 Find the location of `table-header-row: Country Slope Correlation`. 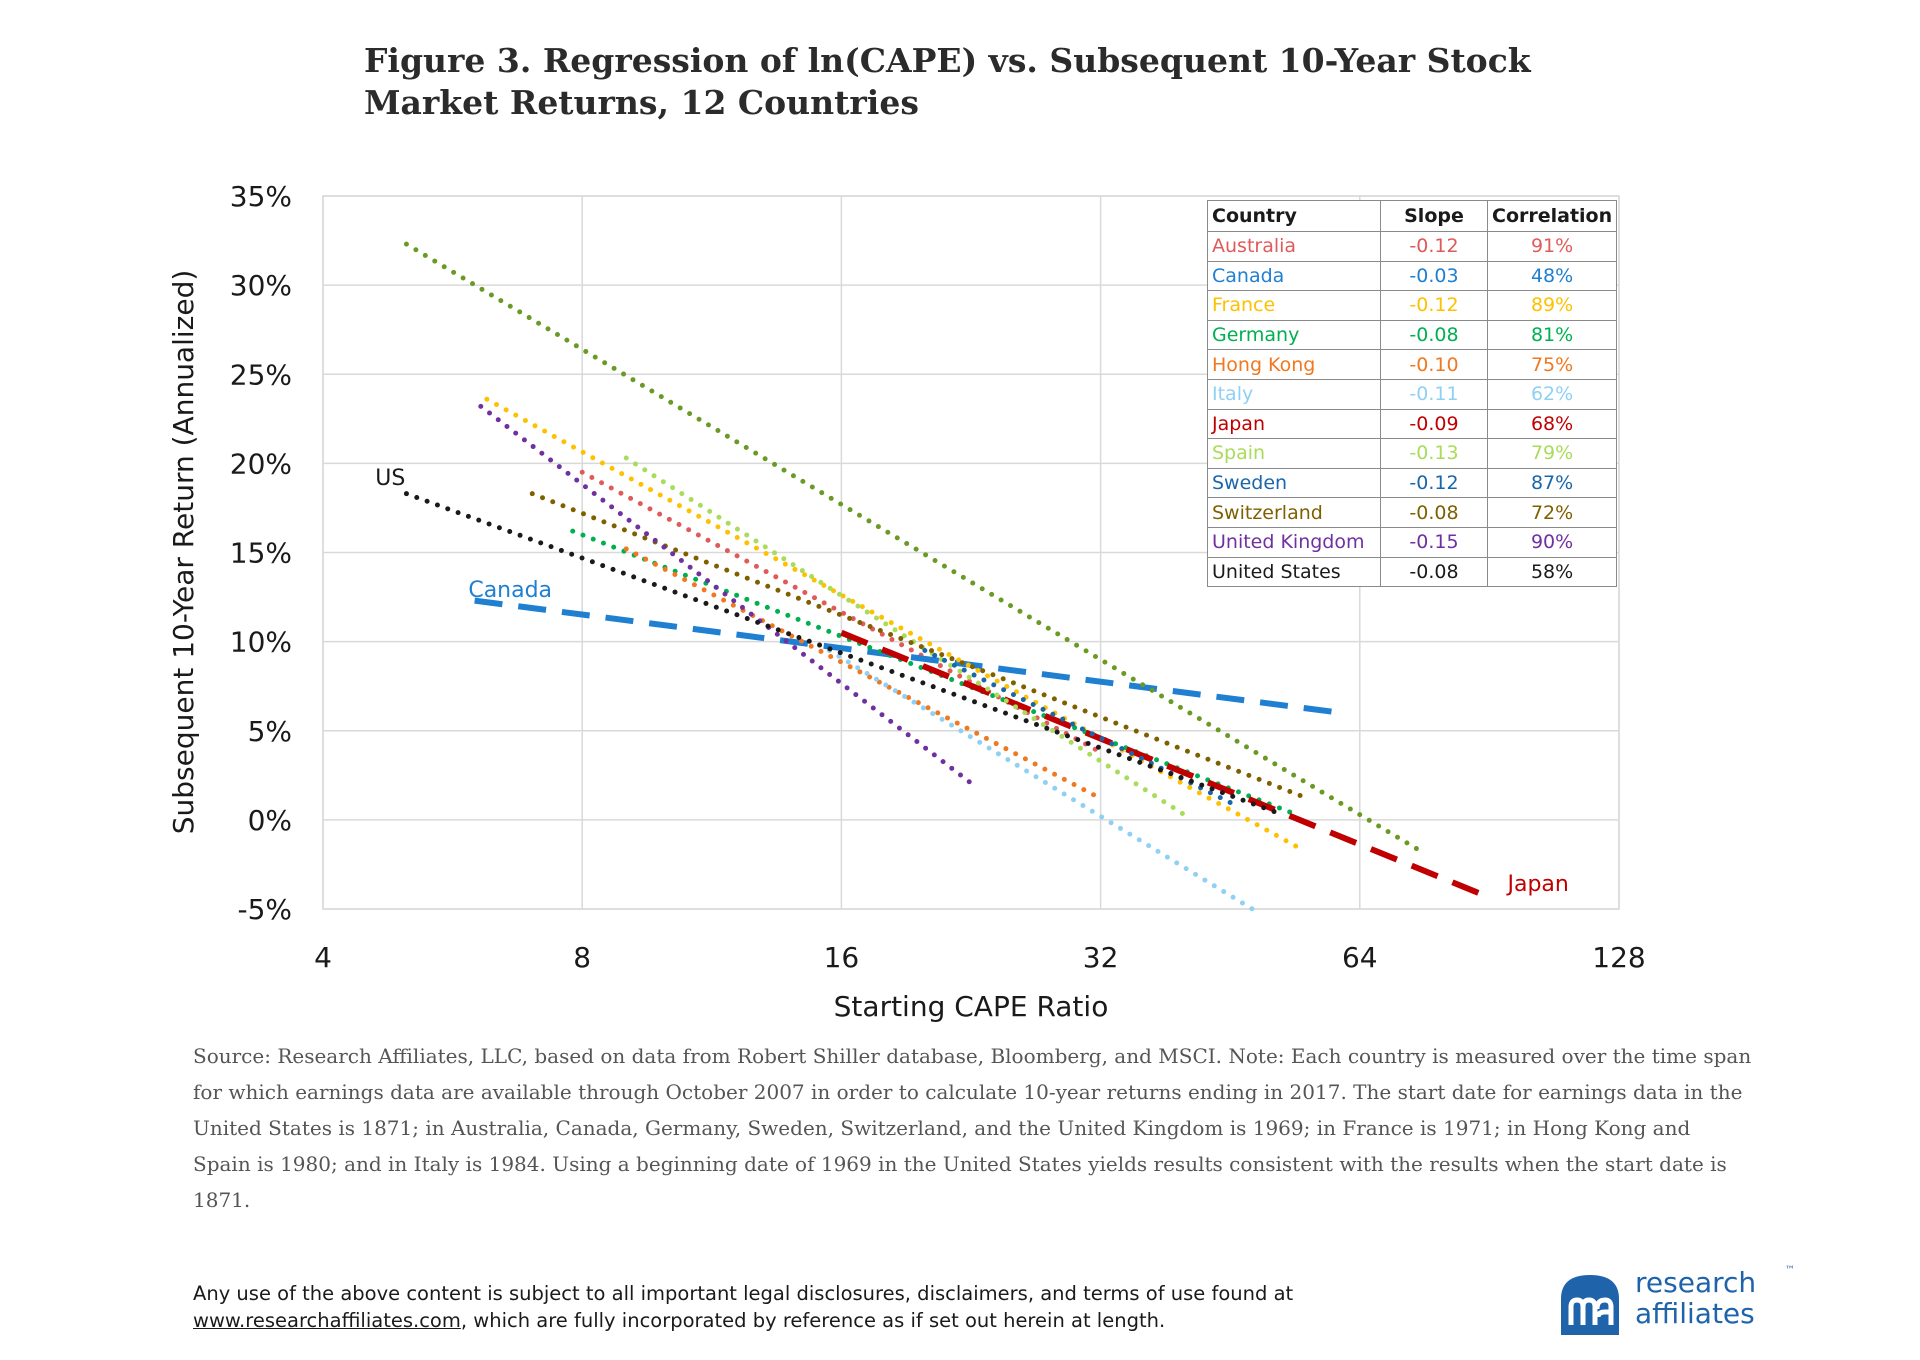

table-header-row: Country Slope Correlation is located at coordinates (1412, 216).